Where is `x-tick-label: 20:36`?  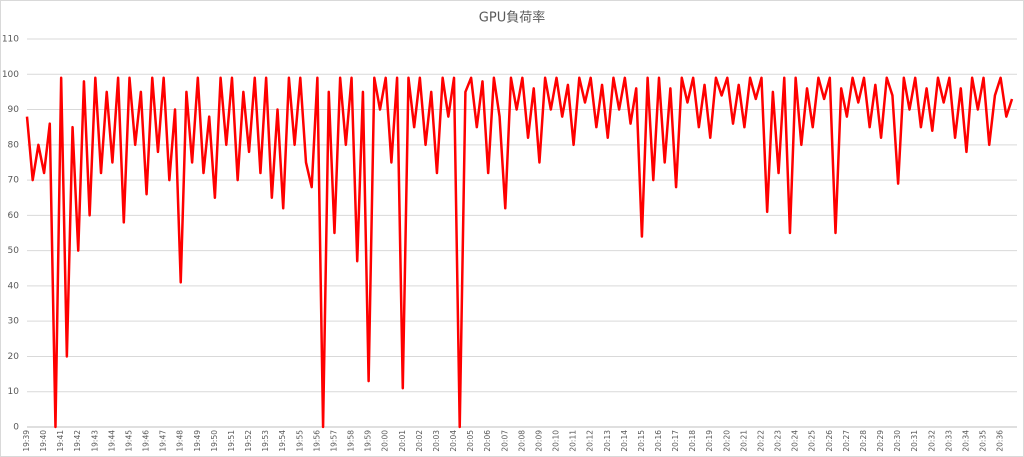 x-tick-label: 20:36 is located at coordinates (1000, 441).